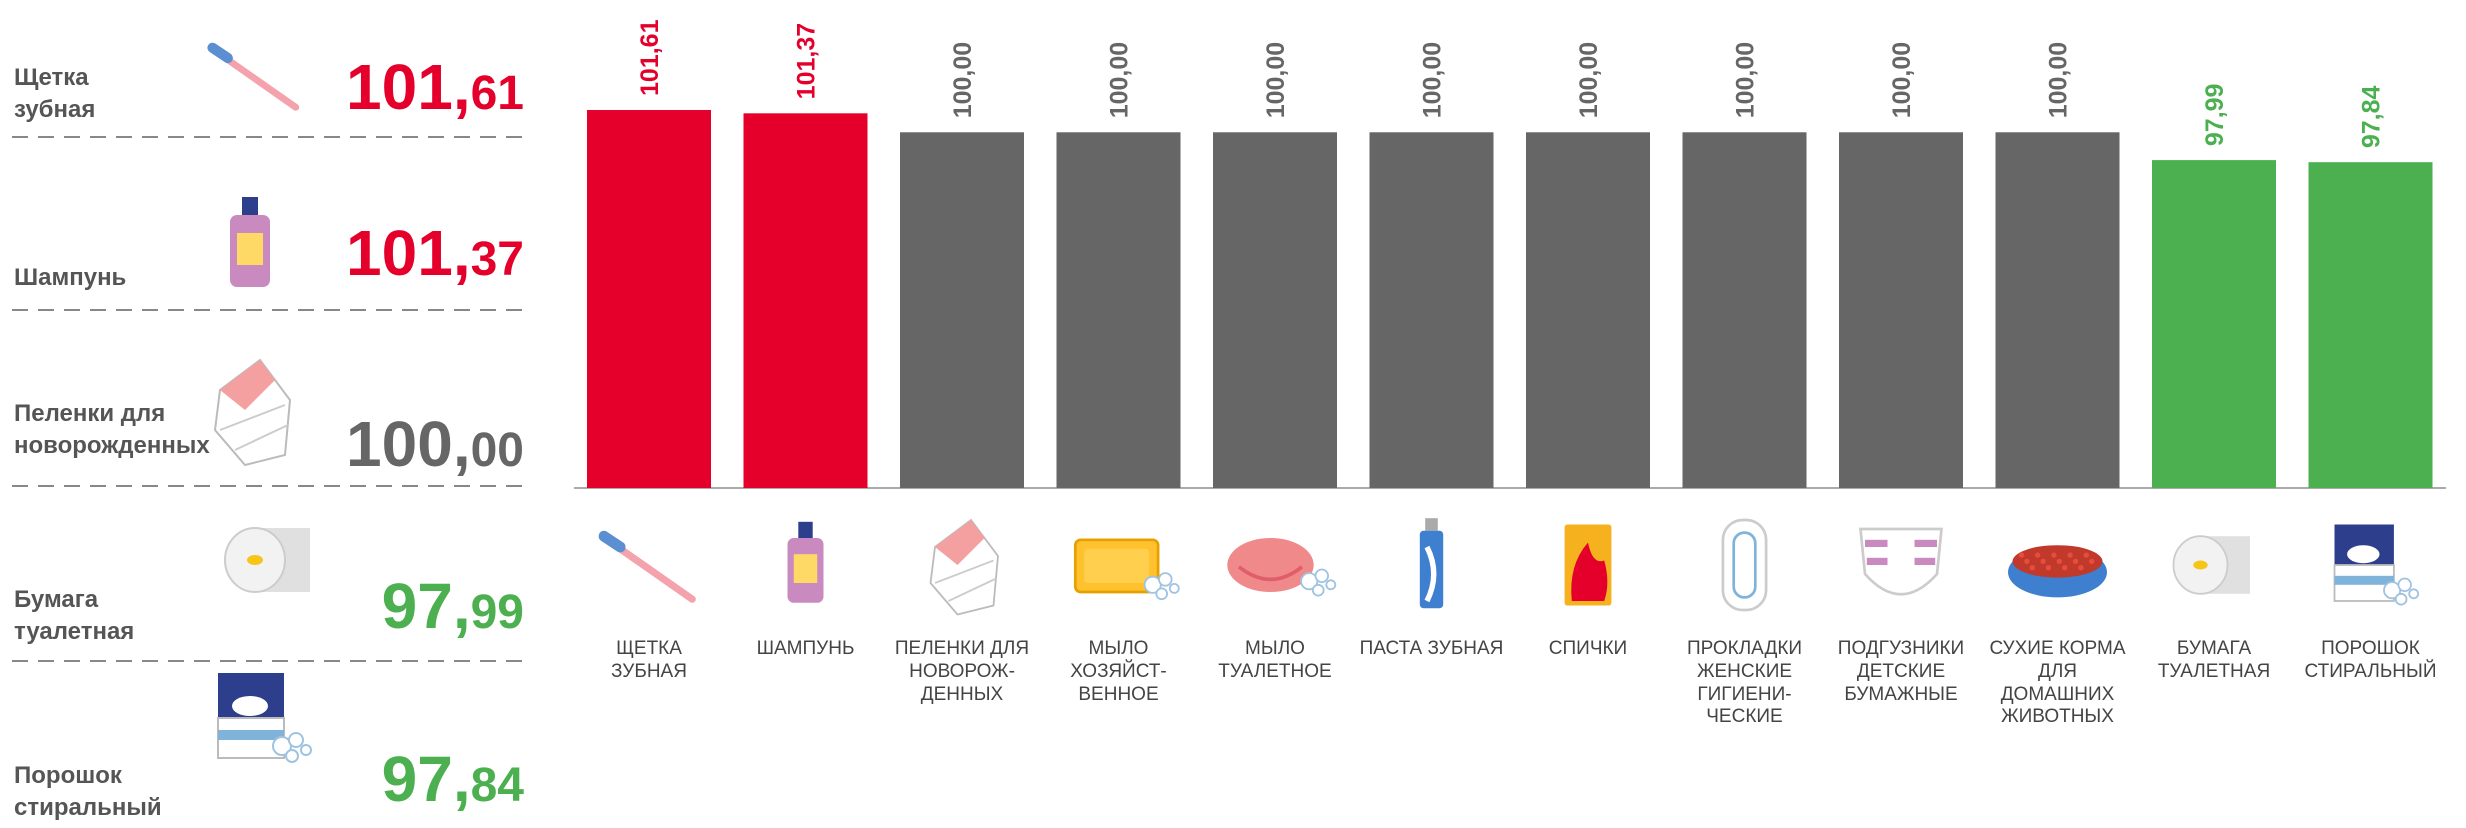 The image size is (2466, 828). Describe the element at coordinates (1901, 671) in the screenshot. I see `x-tick-label: ПОДГУЗНИКИ ДЕТСКИЕ БУМАЖНЫЕ` at that location.